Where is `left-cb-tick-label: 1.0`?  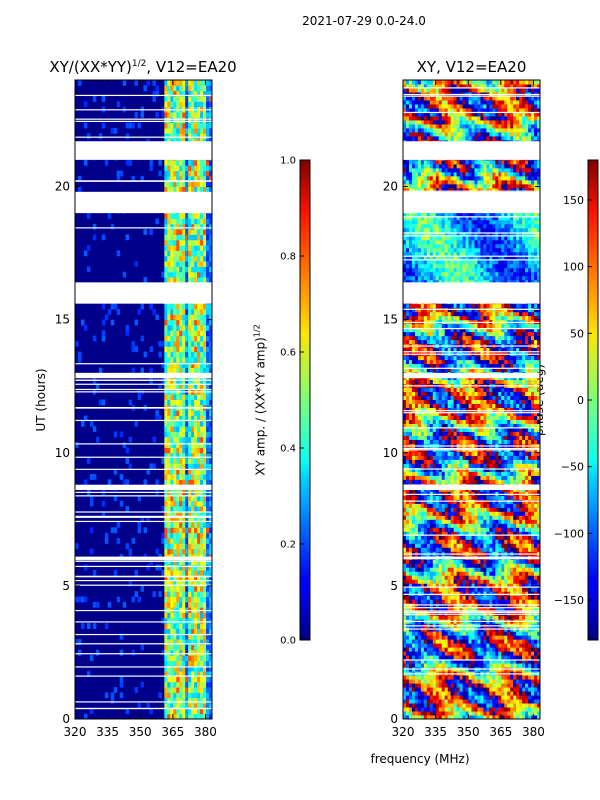
left-cb-tick-label: 1.0 is located at coordinates (288, 161).